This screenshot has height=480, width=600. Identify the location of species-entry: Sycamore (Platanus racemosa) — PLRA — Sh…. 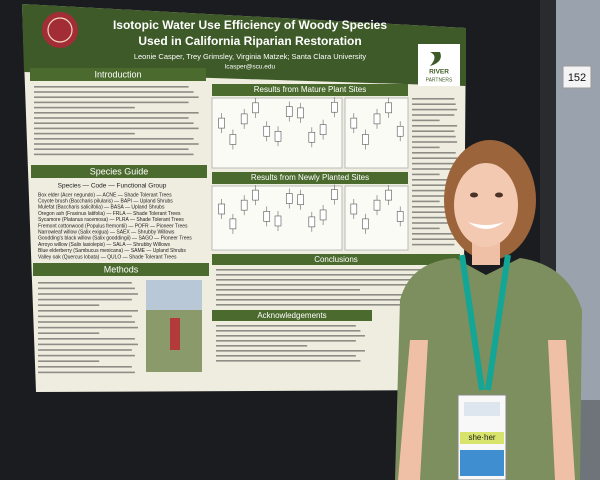
(111, 220).